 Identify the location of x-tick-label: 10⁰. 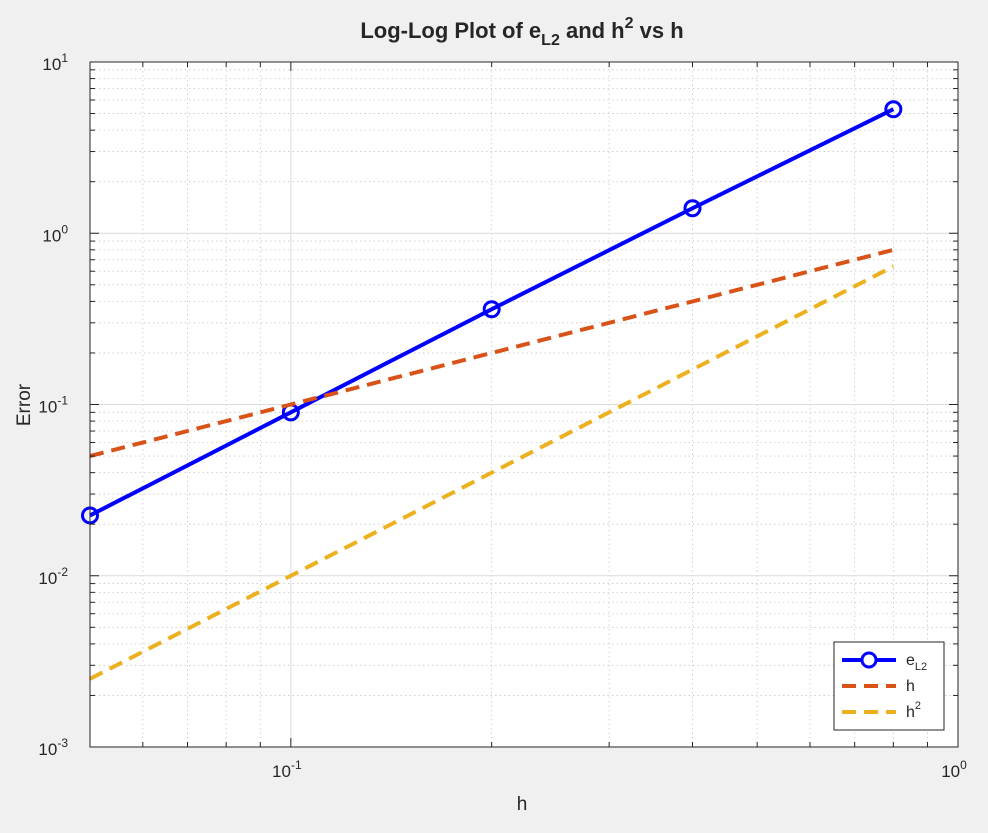
(954, 769).